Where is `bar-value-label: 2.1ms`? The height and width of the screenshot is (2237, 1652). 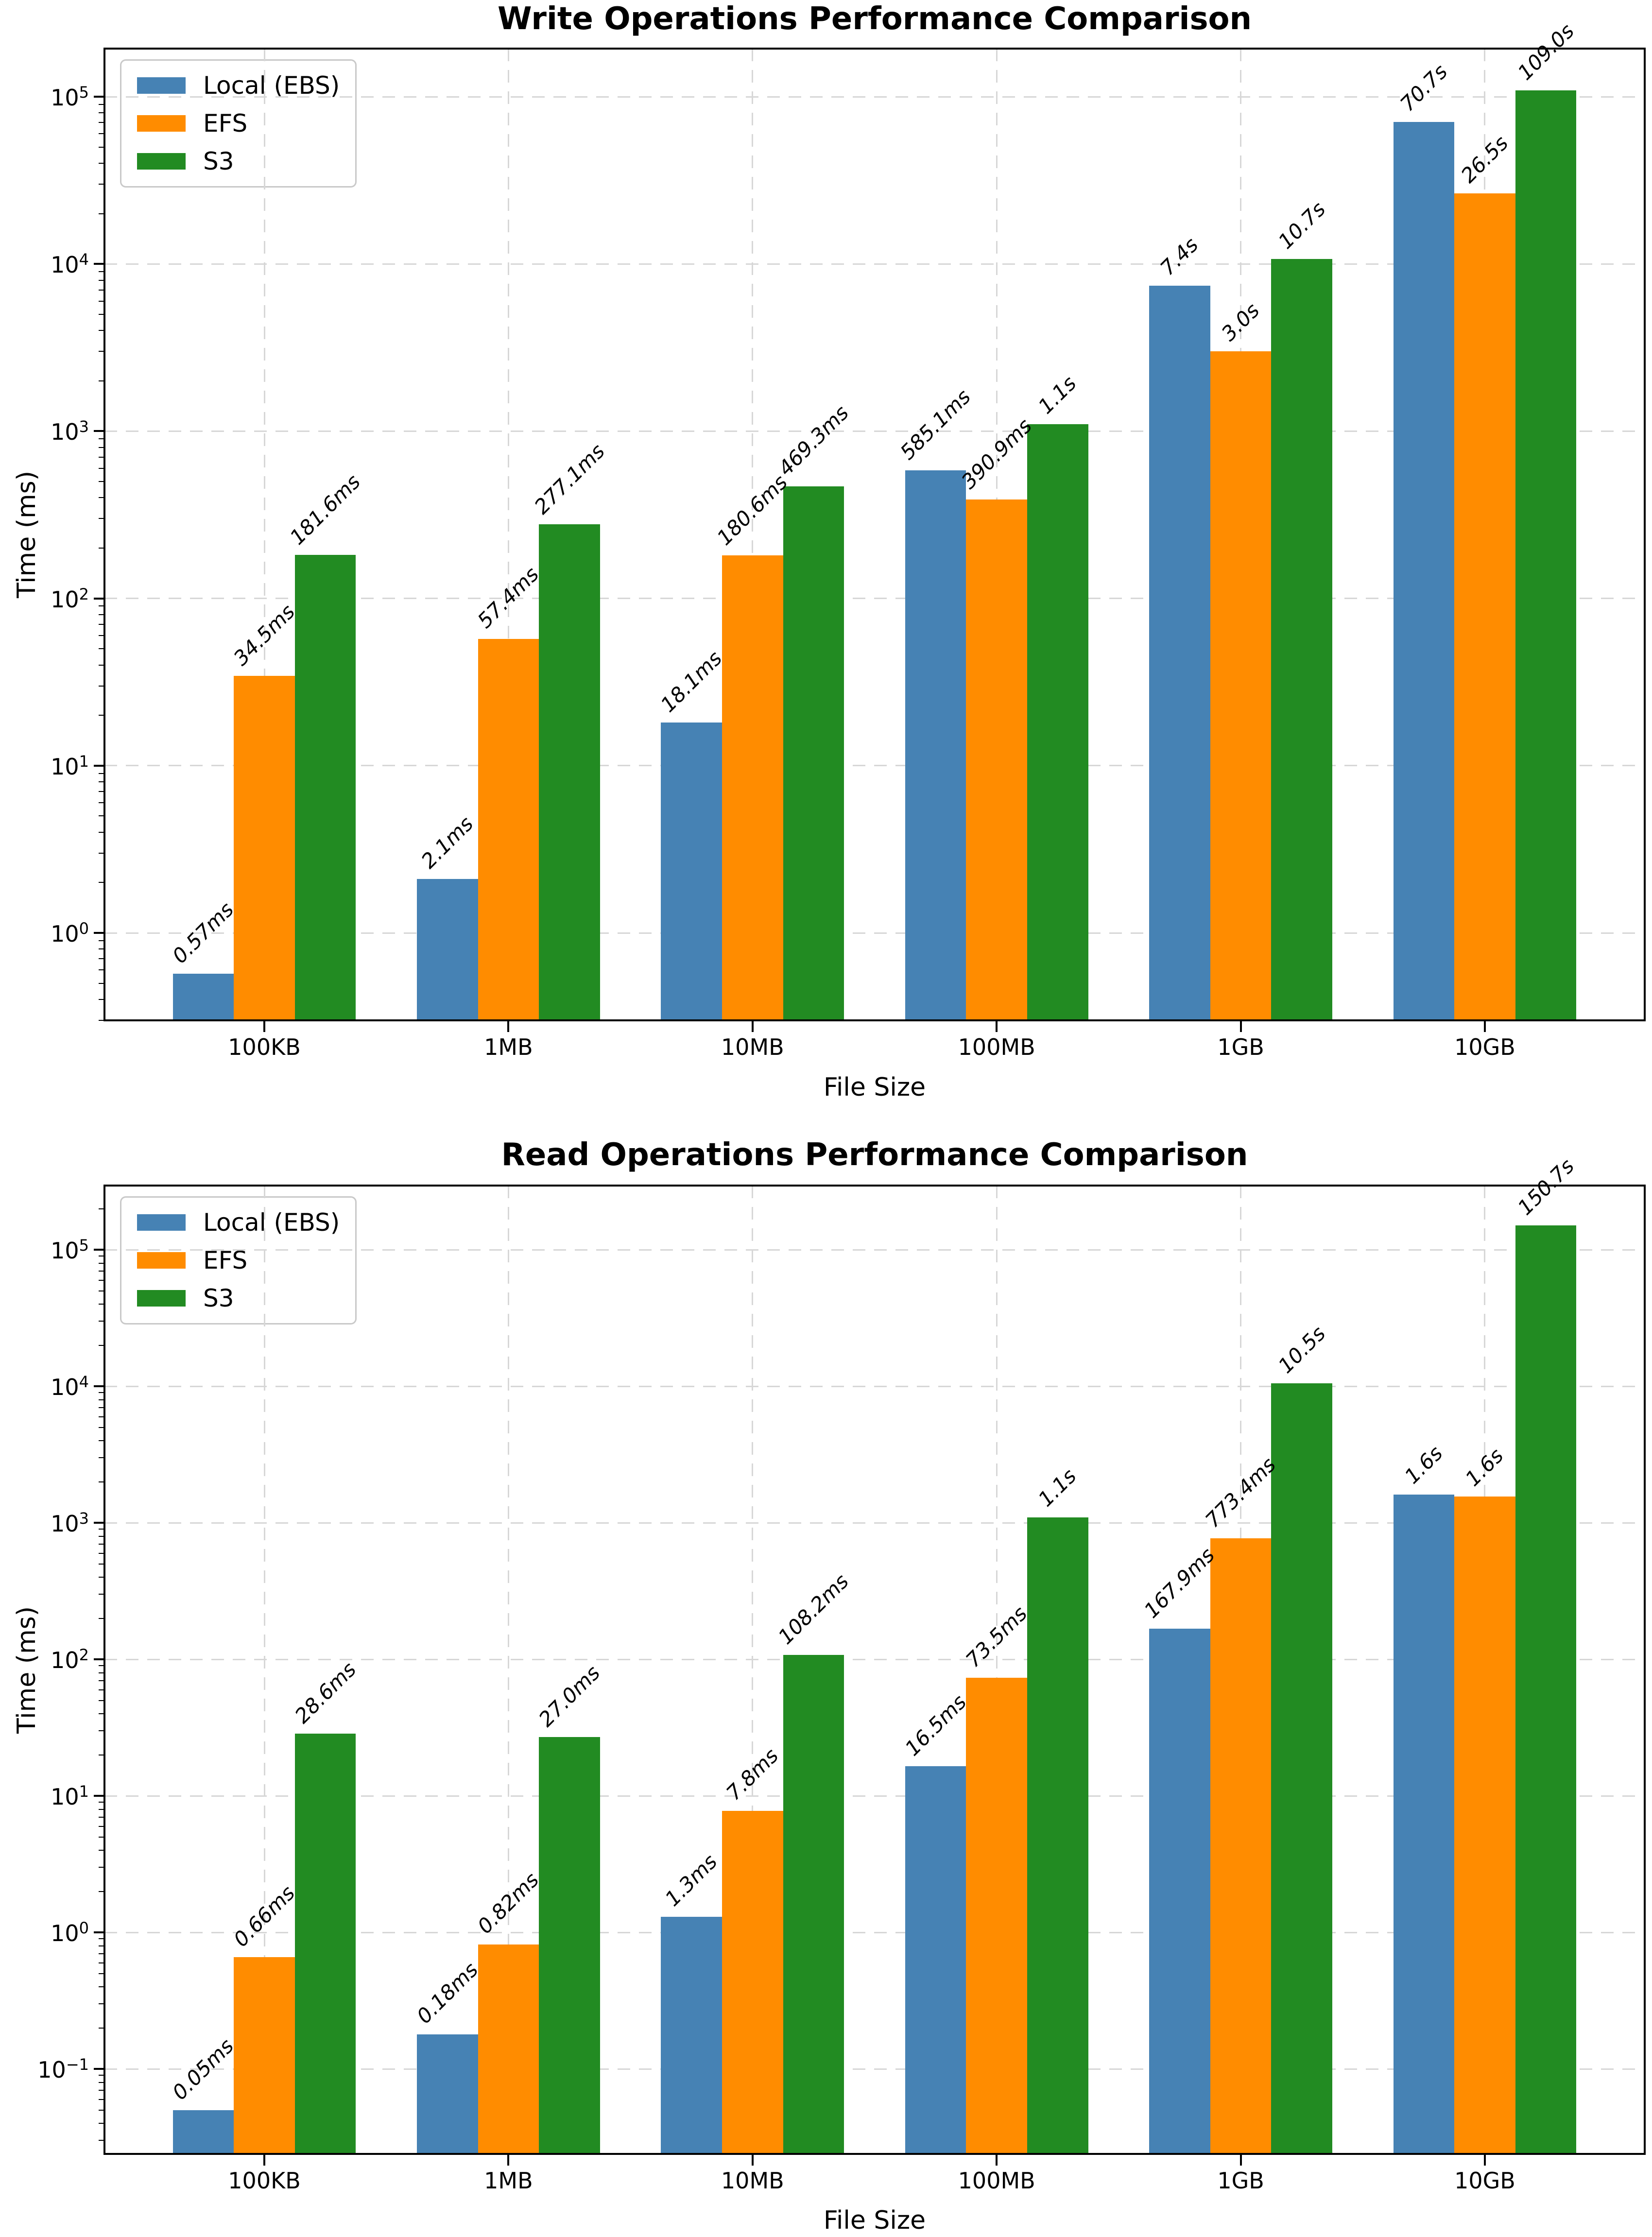 bar-value-label: 2.1ms is located at coordinates (447, 843).